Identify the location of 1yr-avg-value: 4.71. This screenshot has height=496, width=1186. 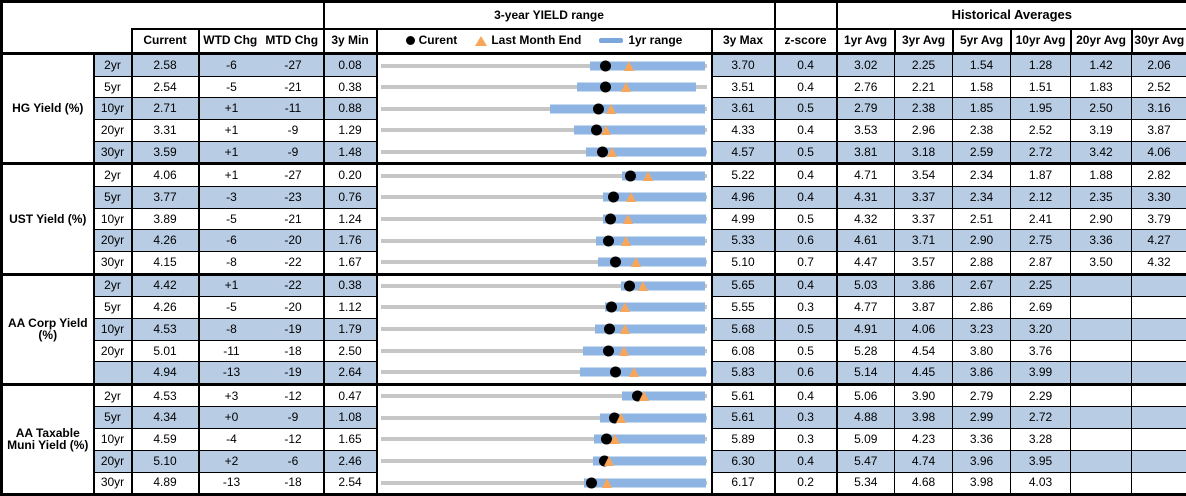
(866, 175).